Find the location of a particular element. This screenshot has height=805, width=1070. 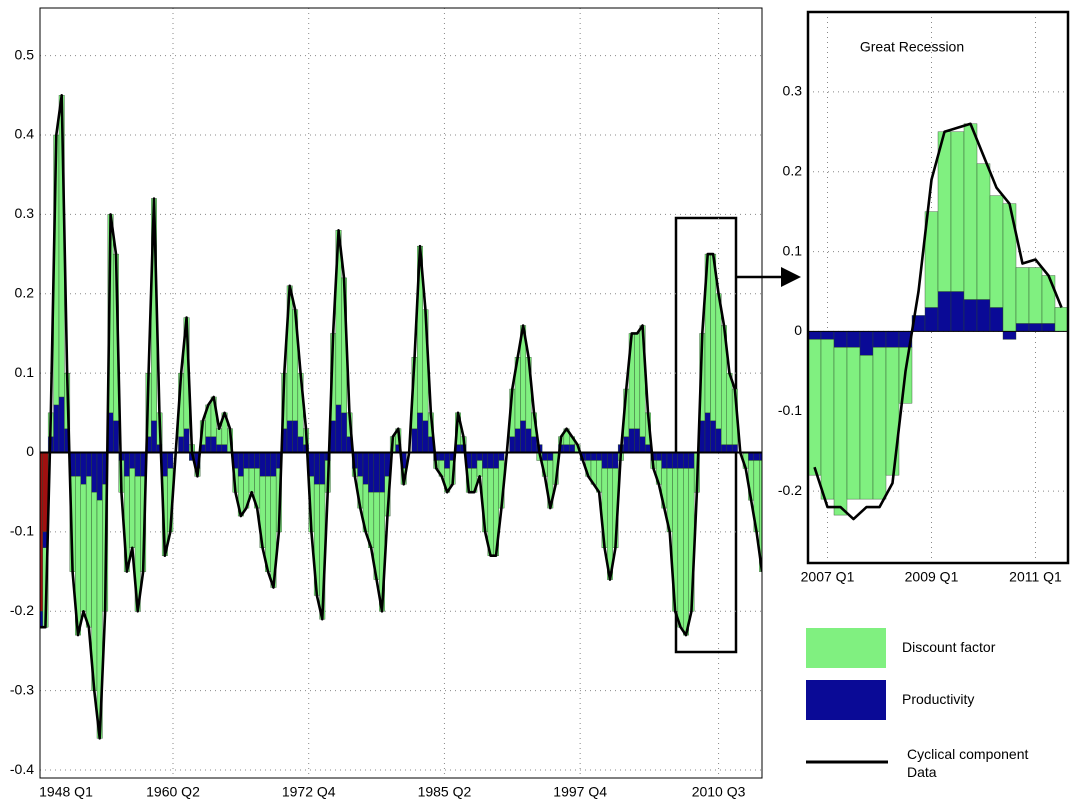

x-tick-label: 1972 Q4 is located at coordinates (309, 792).